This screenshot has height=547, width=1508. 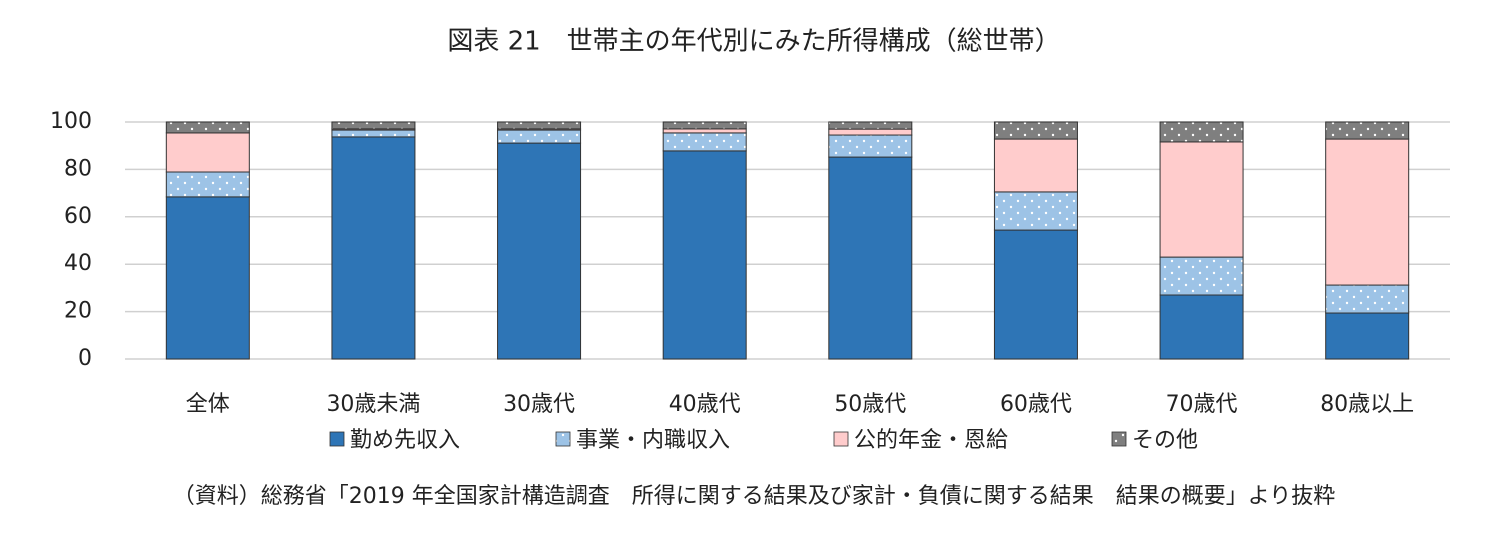 I want to click on y-tick-label: 80, so click(x=78, y=168).